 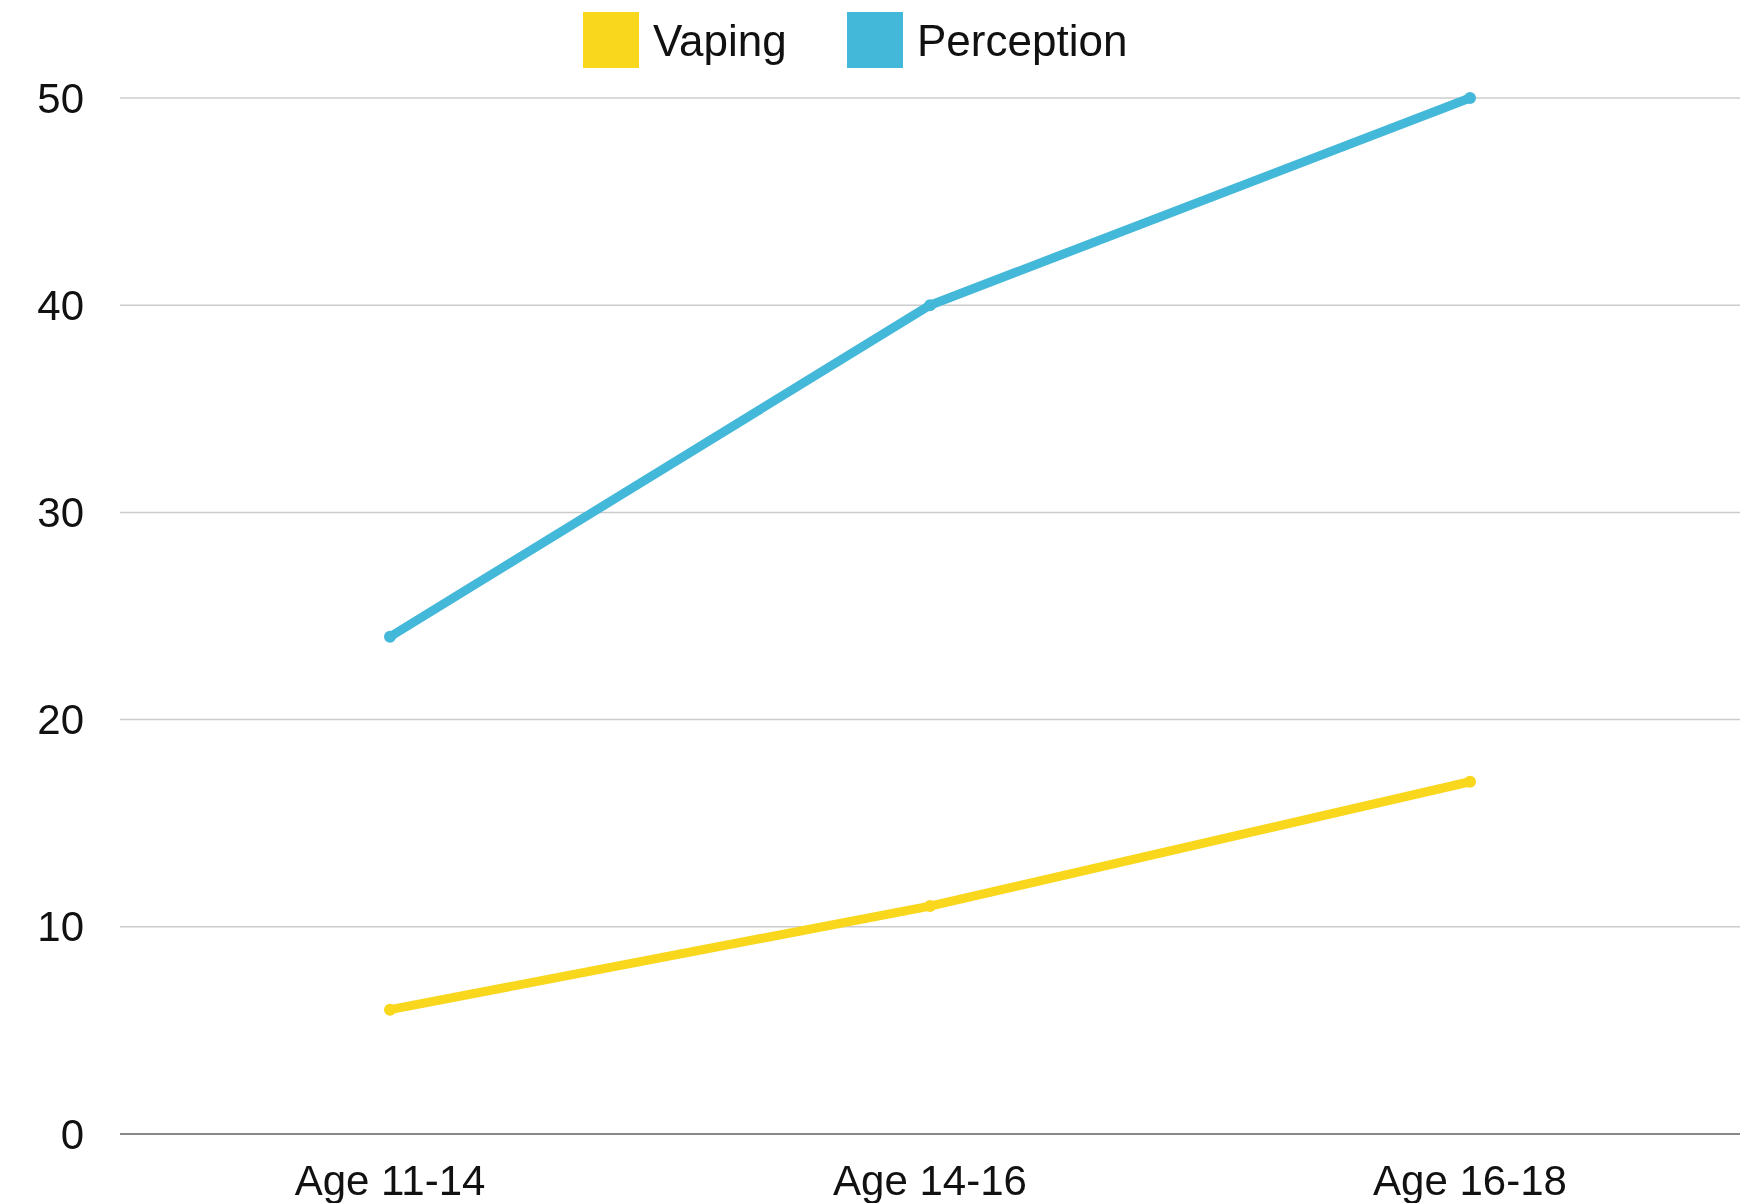 I want to click on y-tick-label: 30, so click(x=60, y=512).